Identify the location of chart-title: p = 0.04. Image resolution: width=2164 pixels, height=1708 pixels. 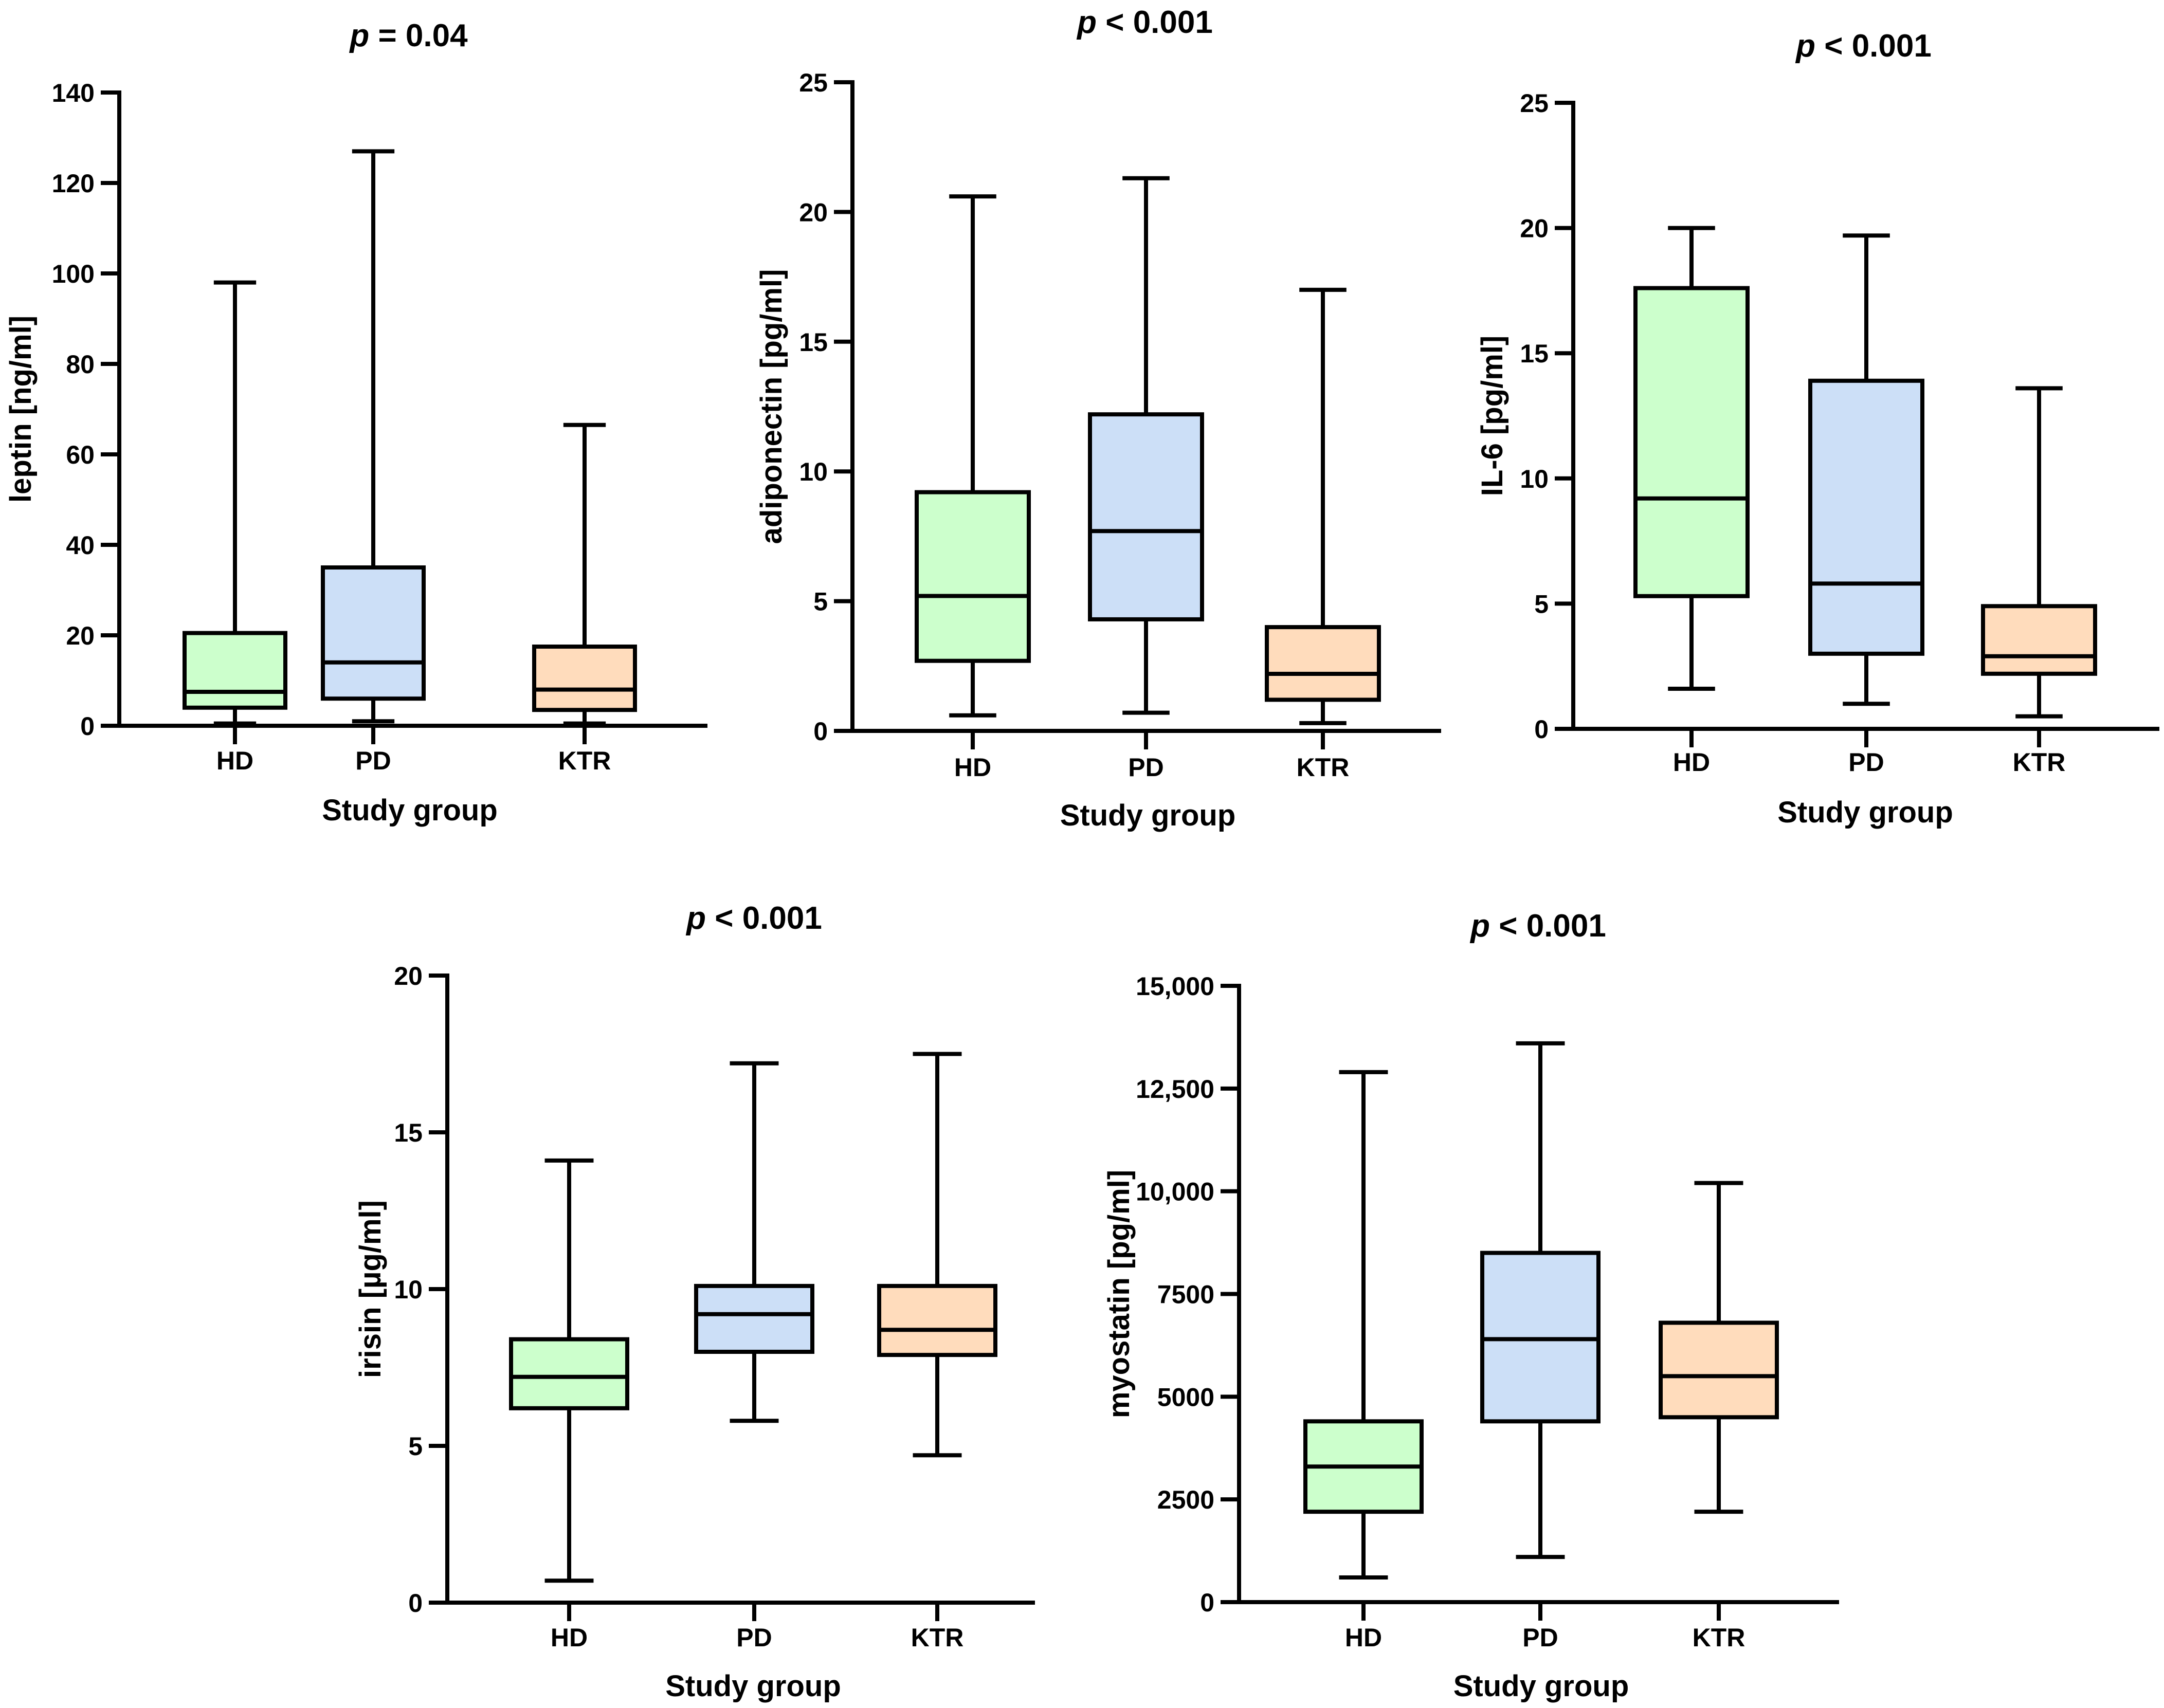
(408, 35).